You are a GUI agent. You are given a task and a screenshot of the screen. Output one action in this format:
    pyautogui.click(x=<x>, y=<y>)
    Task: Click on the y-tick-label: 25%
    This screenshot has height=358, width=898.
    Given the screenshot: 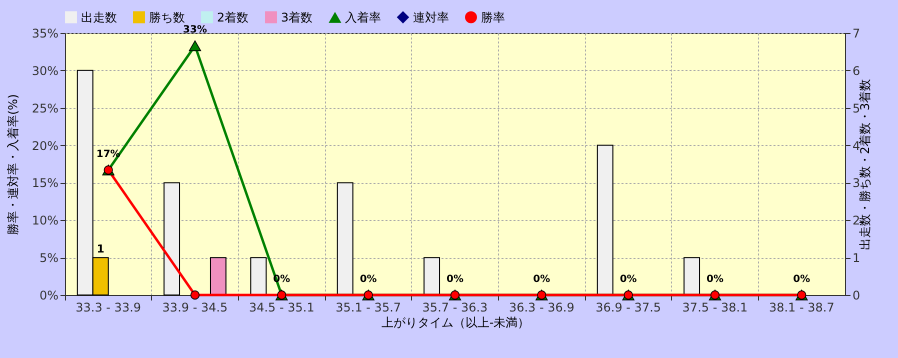 What is the action you would take?
    pyautogui.click(x=45, y=108)
    